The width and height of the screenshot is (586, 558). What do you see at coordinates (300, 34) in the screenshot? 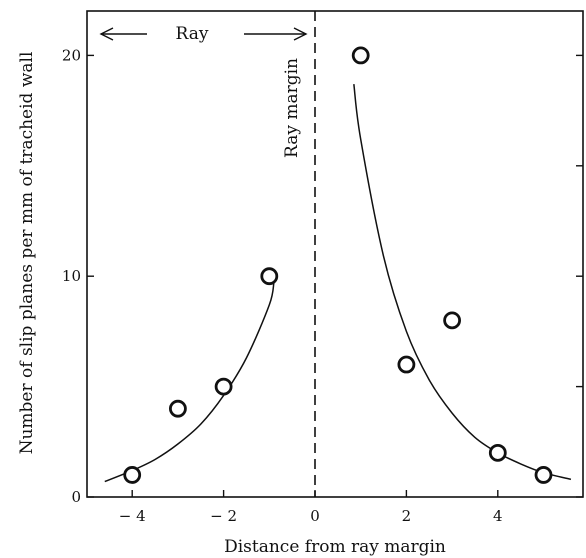
I see `ray-arrow-right-head` at bounding box center [300, 34].